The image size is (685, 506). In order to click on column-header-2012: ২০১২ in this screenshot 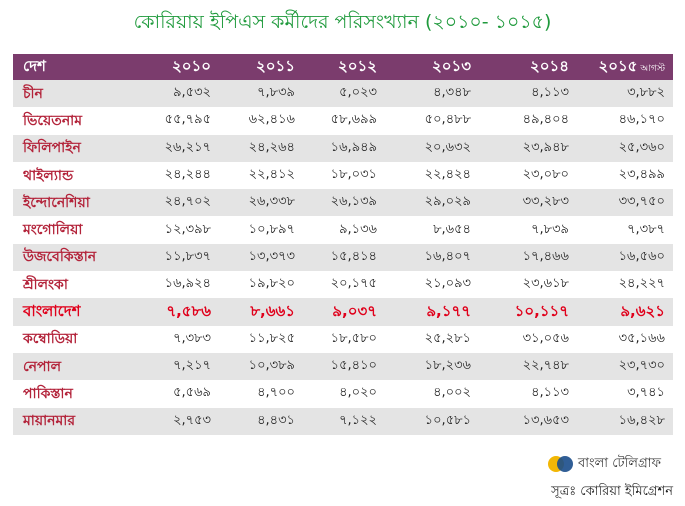, I will do `click(344, 67)`.